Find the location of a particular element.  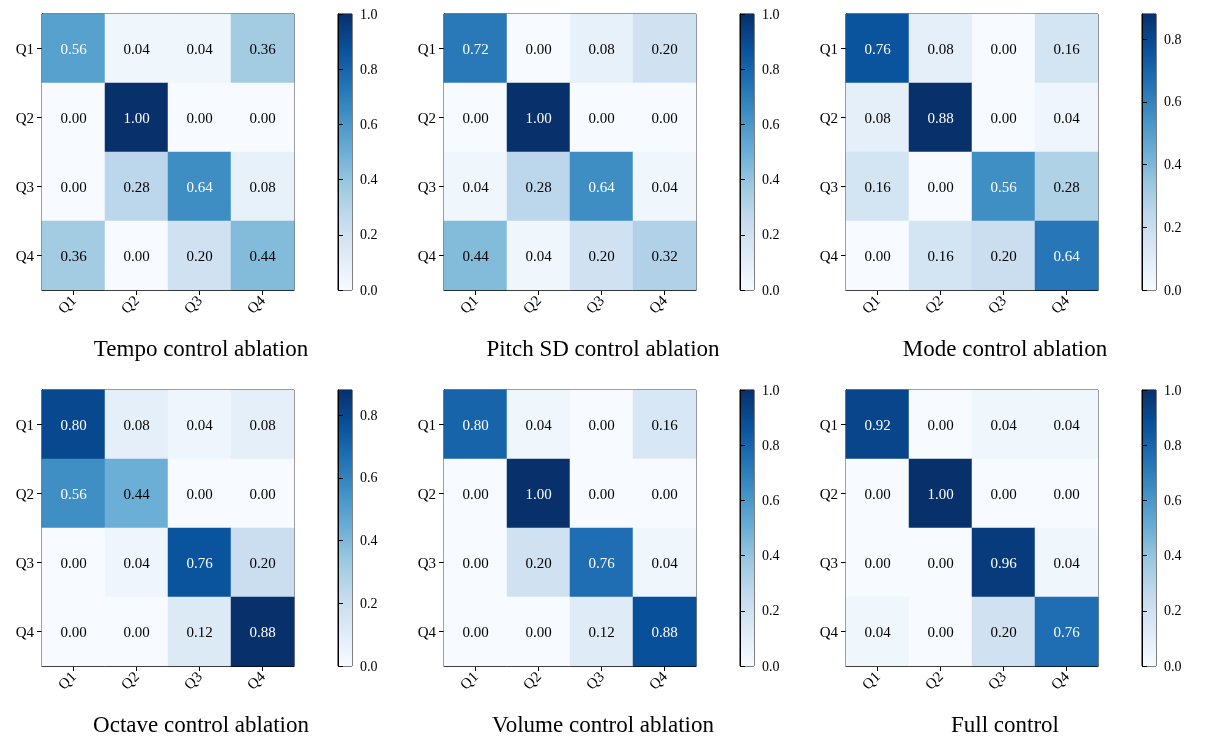

color-bar-label: 0.0 is located at coordinates (1173, 666).